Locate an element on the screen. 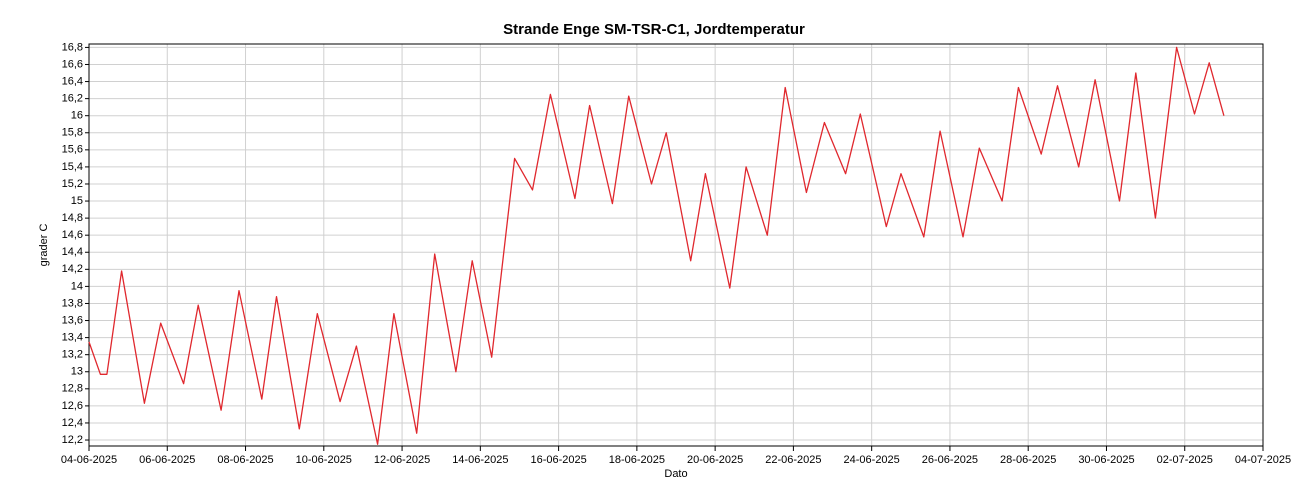  y-tick-label: 13,8 is located at coordinates (72, 303).